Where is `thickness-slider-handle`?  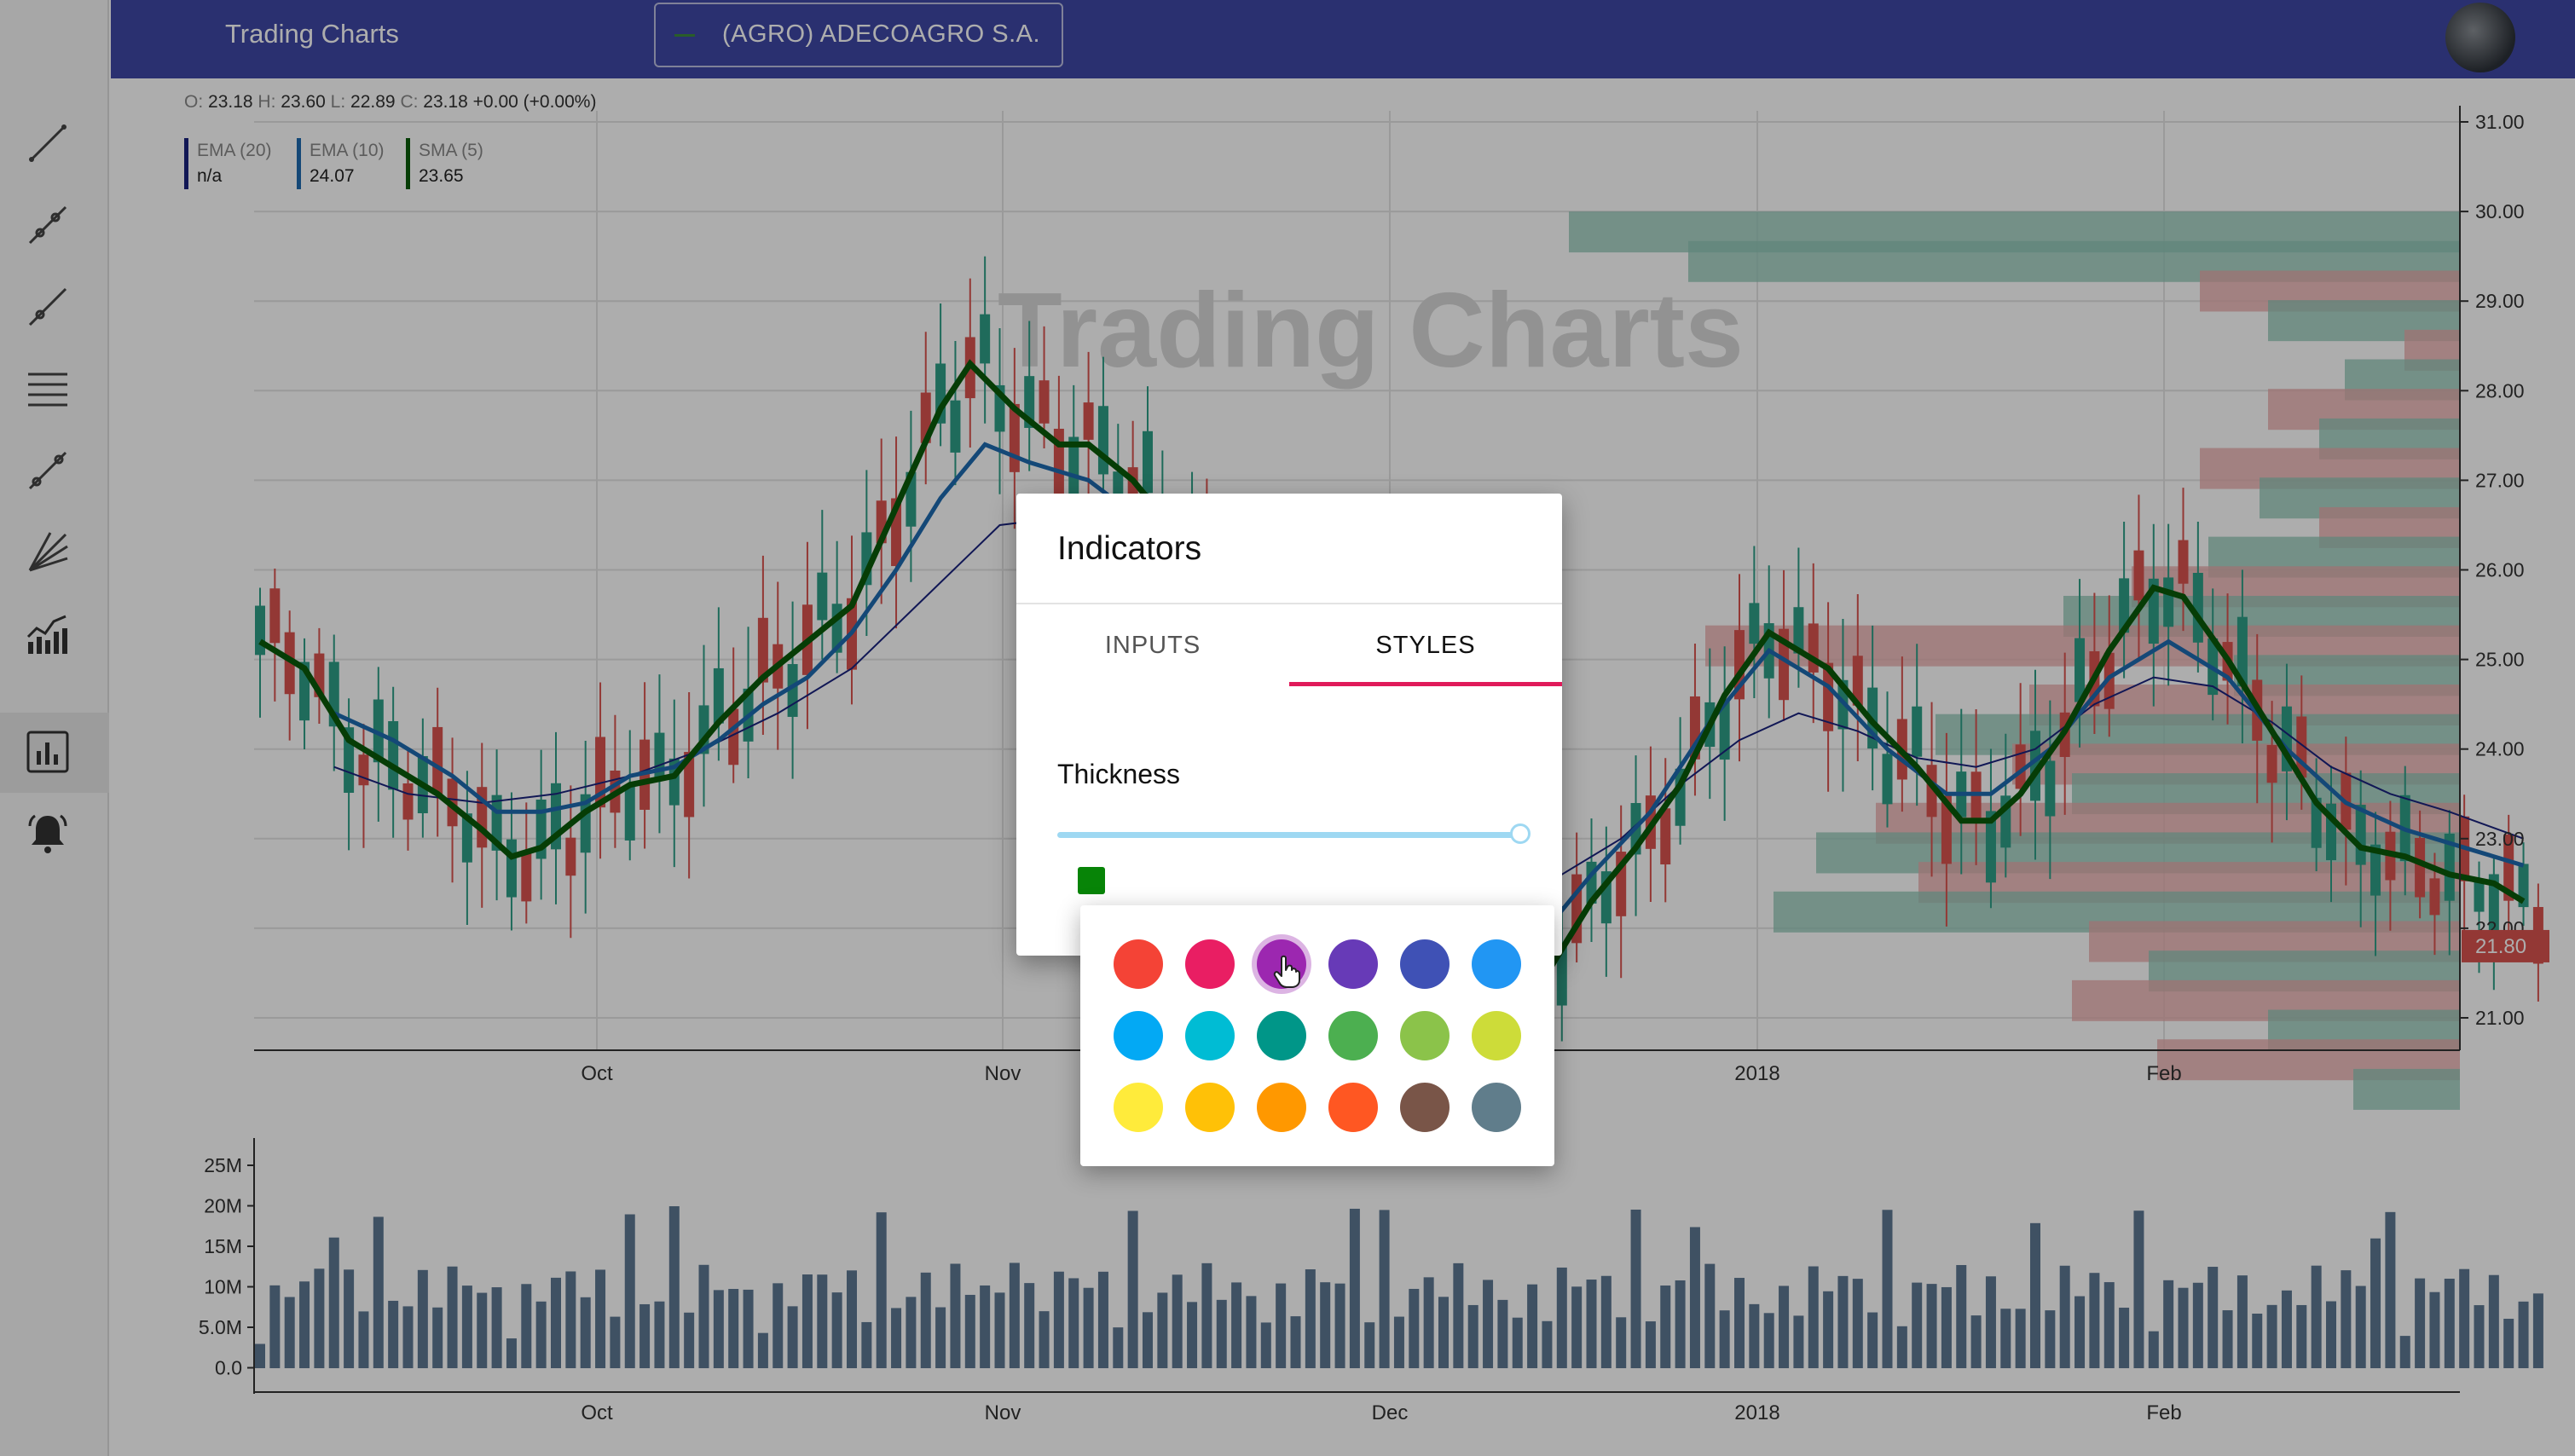 thickness-slider-handle is located at coordinates (1520, 833).